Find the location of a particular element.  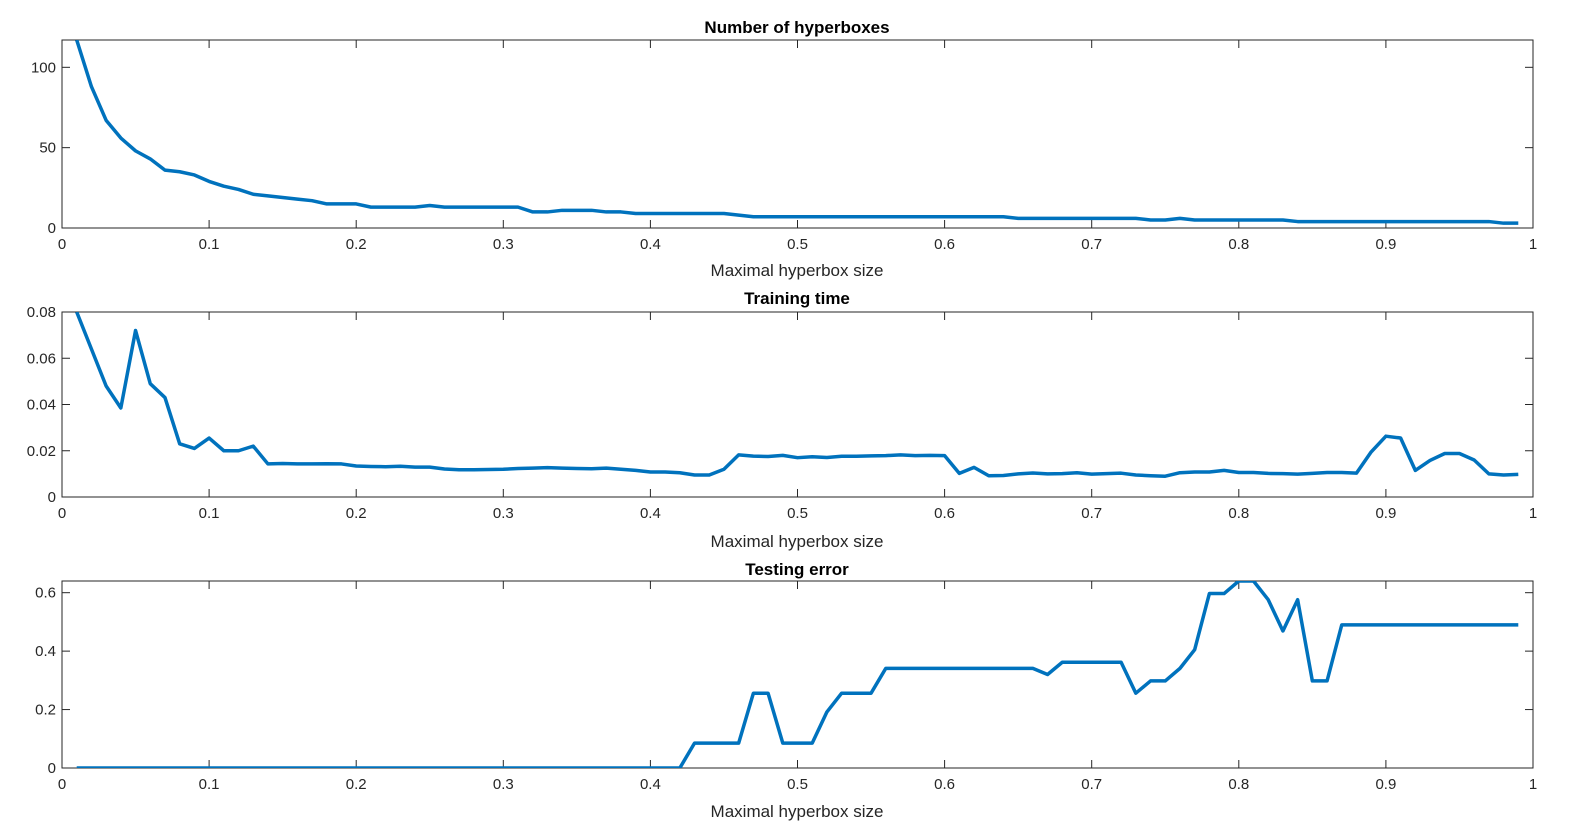

y-tick-label: 0.04 is located at coordinates (41, 405).